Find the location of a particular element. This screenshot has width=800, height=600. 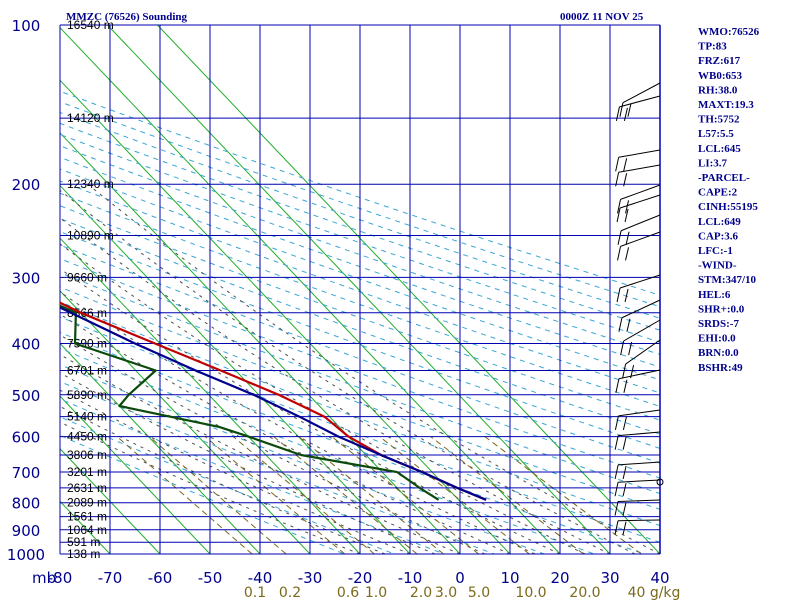

temperature-tick-label: -20 is located at coordinates (360, 578).